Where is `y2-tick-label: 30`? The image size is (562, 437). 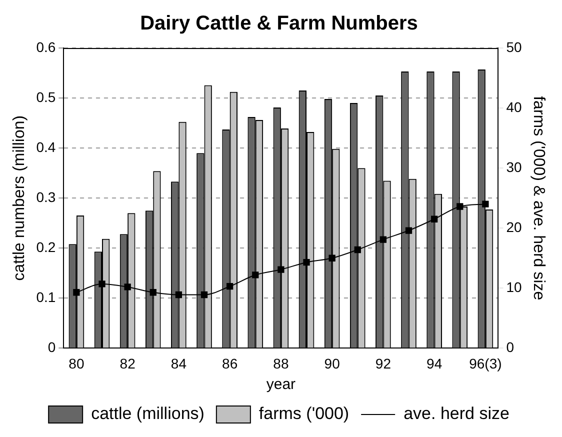 y2-tick-label: 30 is located at coordinates (514, 166).